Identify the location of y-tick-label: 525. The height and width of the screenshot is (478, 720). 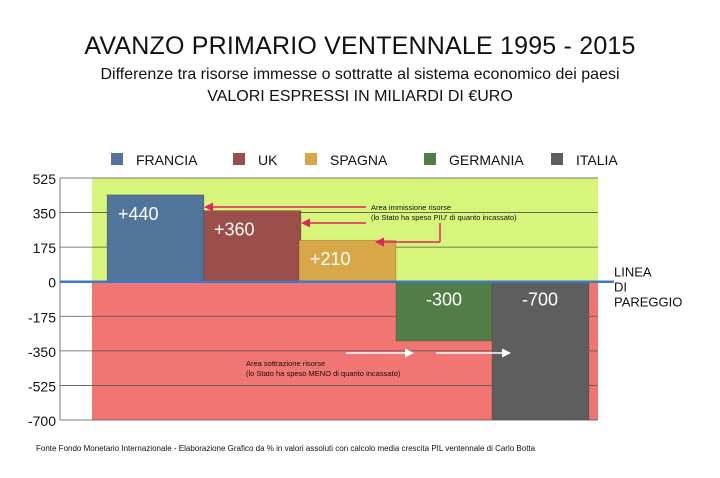
(45, 179).